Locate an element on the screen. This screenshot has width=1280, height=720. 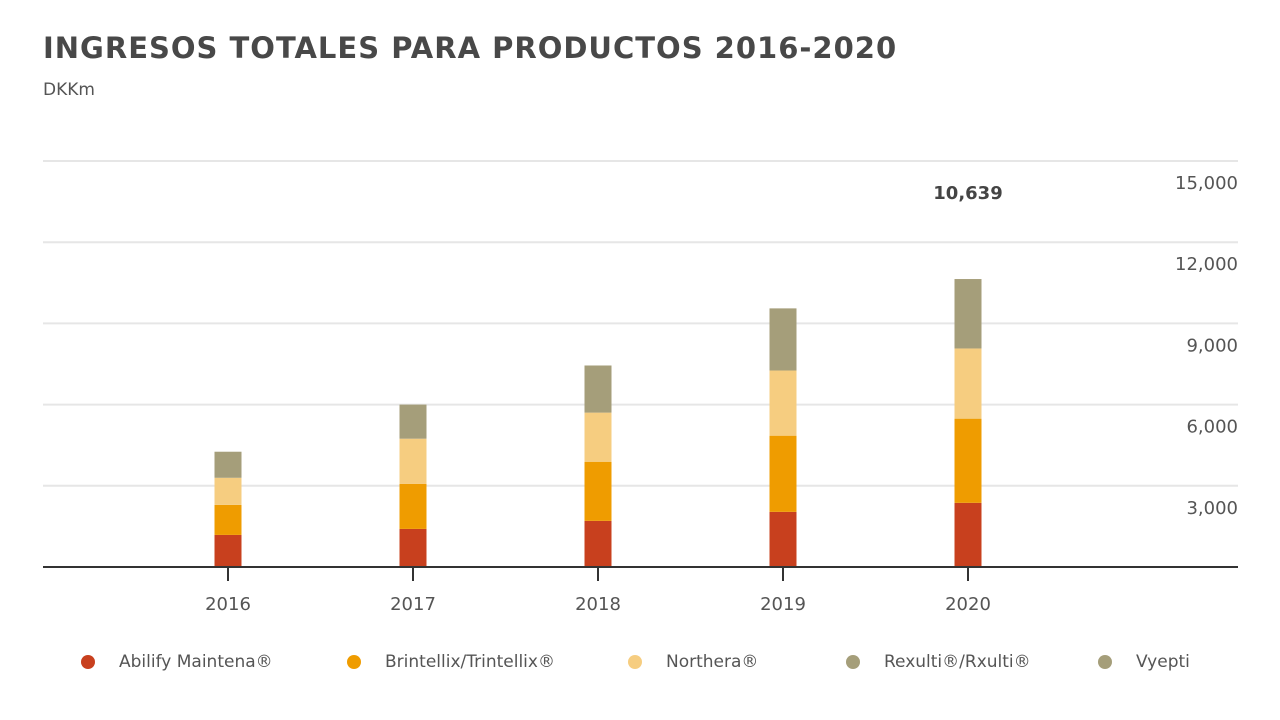
legend-label: Rexulti®/Rxulti® is located at coordinates (957, 662).